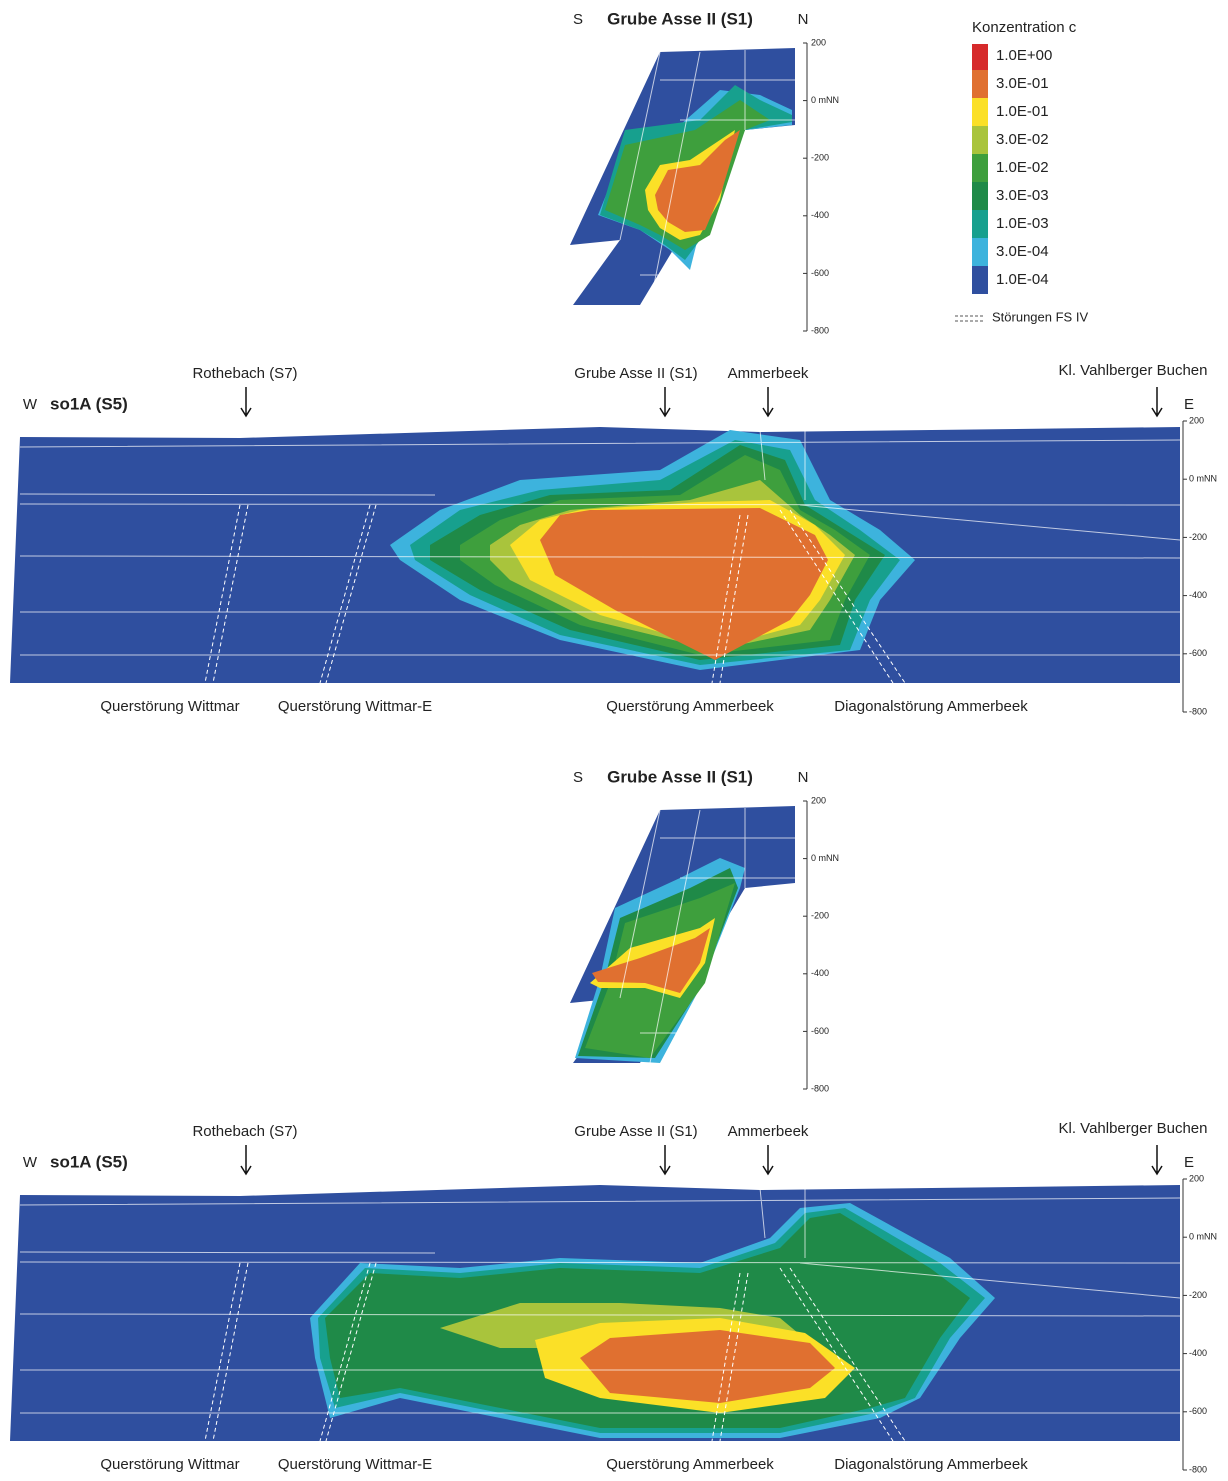 This screenshot has height=1481, width=1228. I want to click on legend-label: 1.0E-04, so click(1022, 279).